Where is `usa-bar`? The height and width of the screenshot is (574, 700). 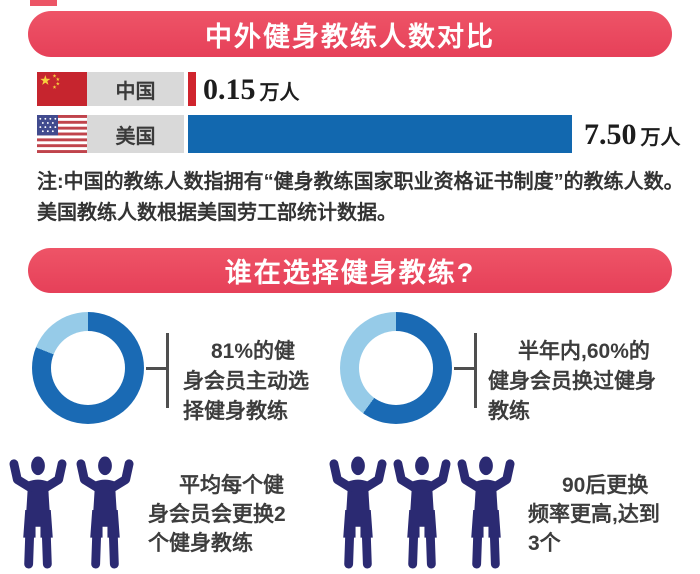 usa-bar is located at coordinates (380, 134).